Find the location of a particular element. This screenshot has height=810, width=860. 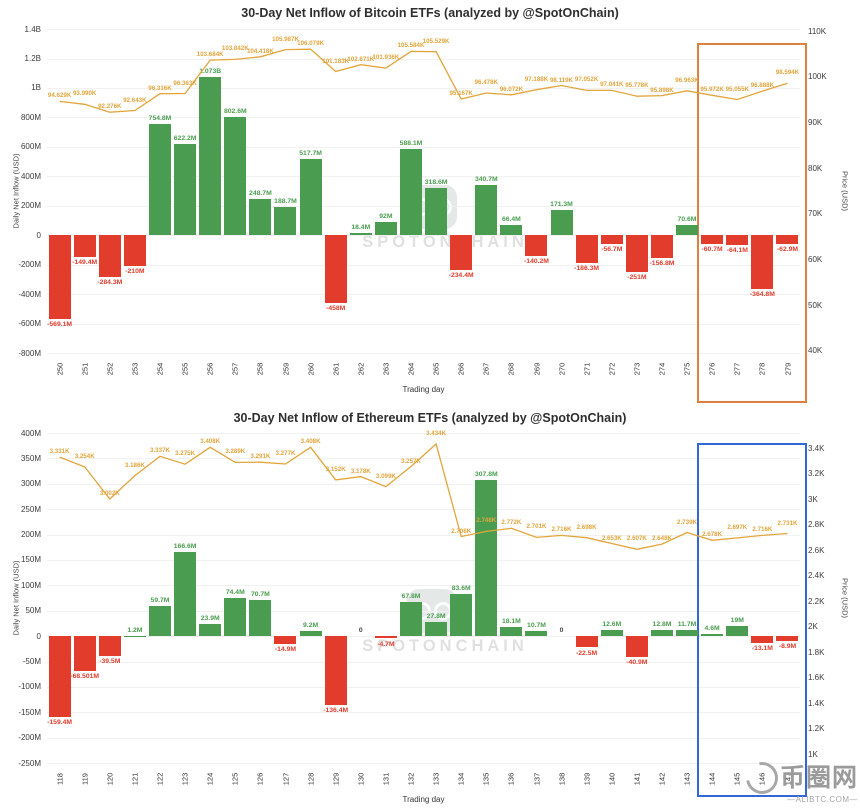

bar-value-label: 12.8M is located at coordinates (662, 624).